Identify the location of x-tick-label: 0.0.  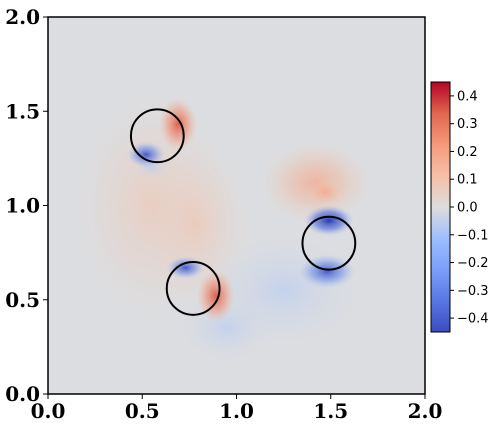
(48, 411).